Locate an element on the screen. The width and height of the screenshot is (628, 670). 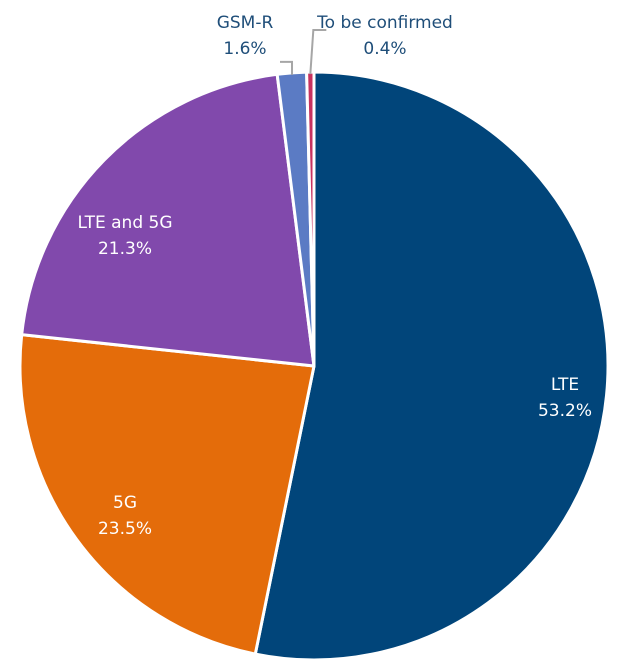
leader-line-gsm-r is located at coordinates (287, 67).